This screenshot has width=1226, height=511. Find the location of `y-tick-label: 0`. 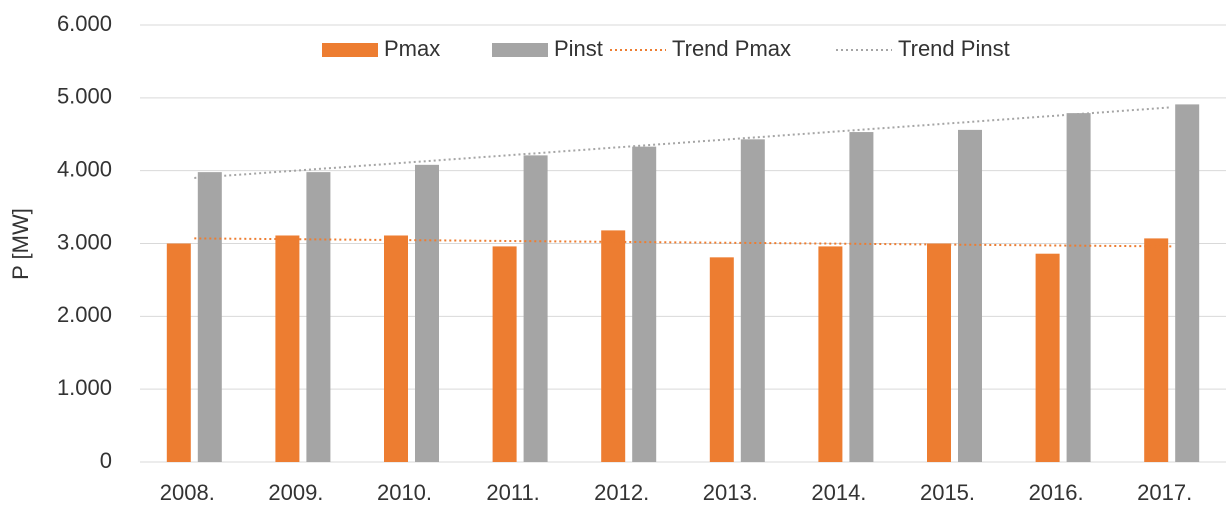

y-tick-label: 0 is located at coordinates (106, 460).